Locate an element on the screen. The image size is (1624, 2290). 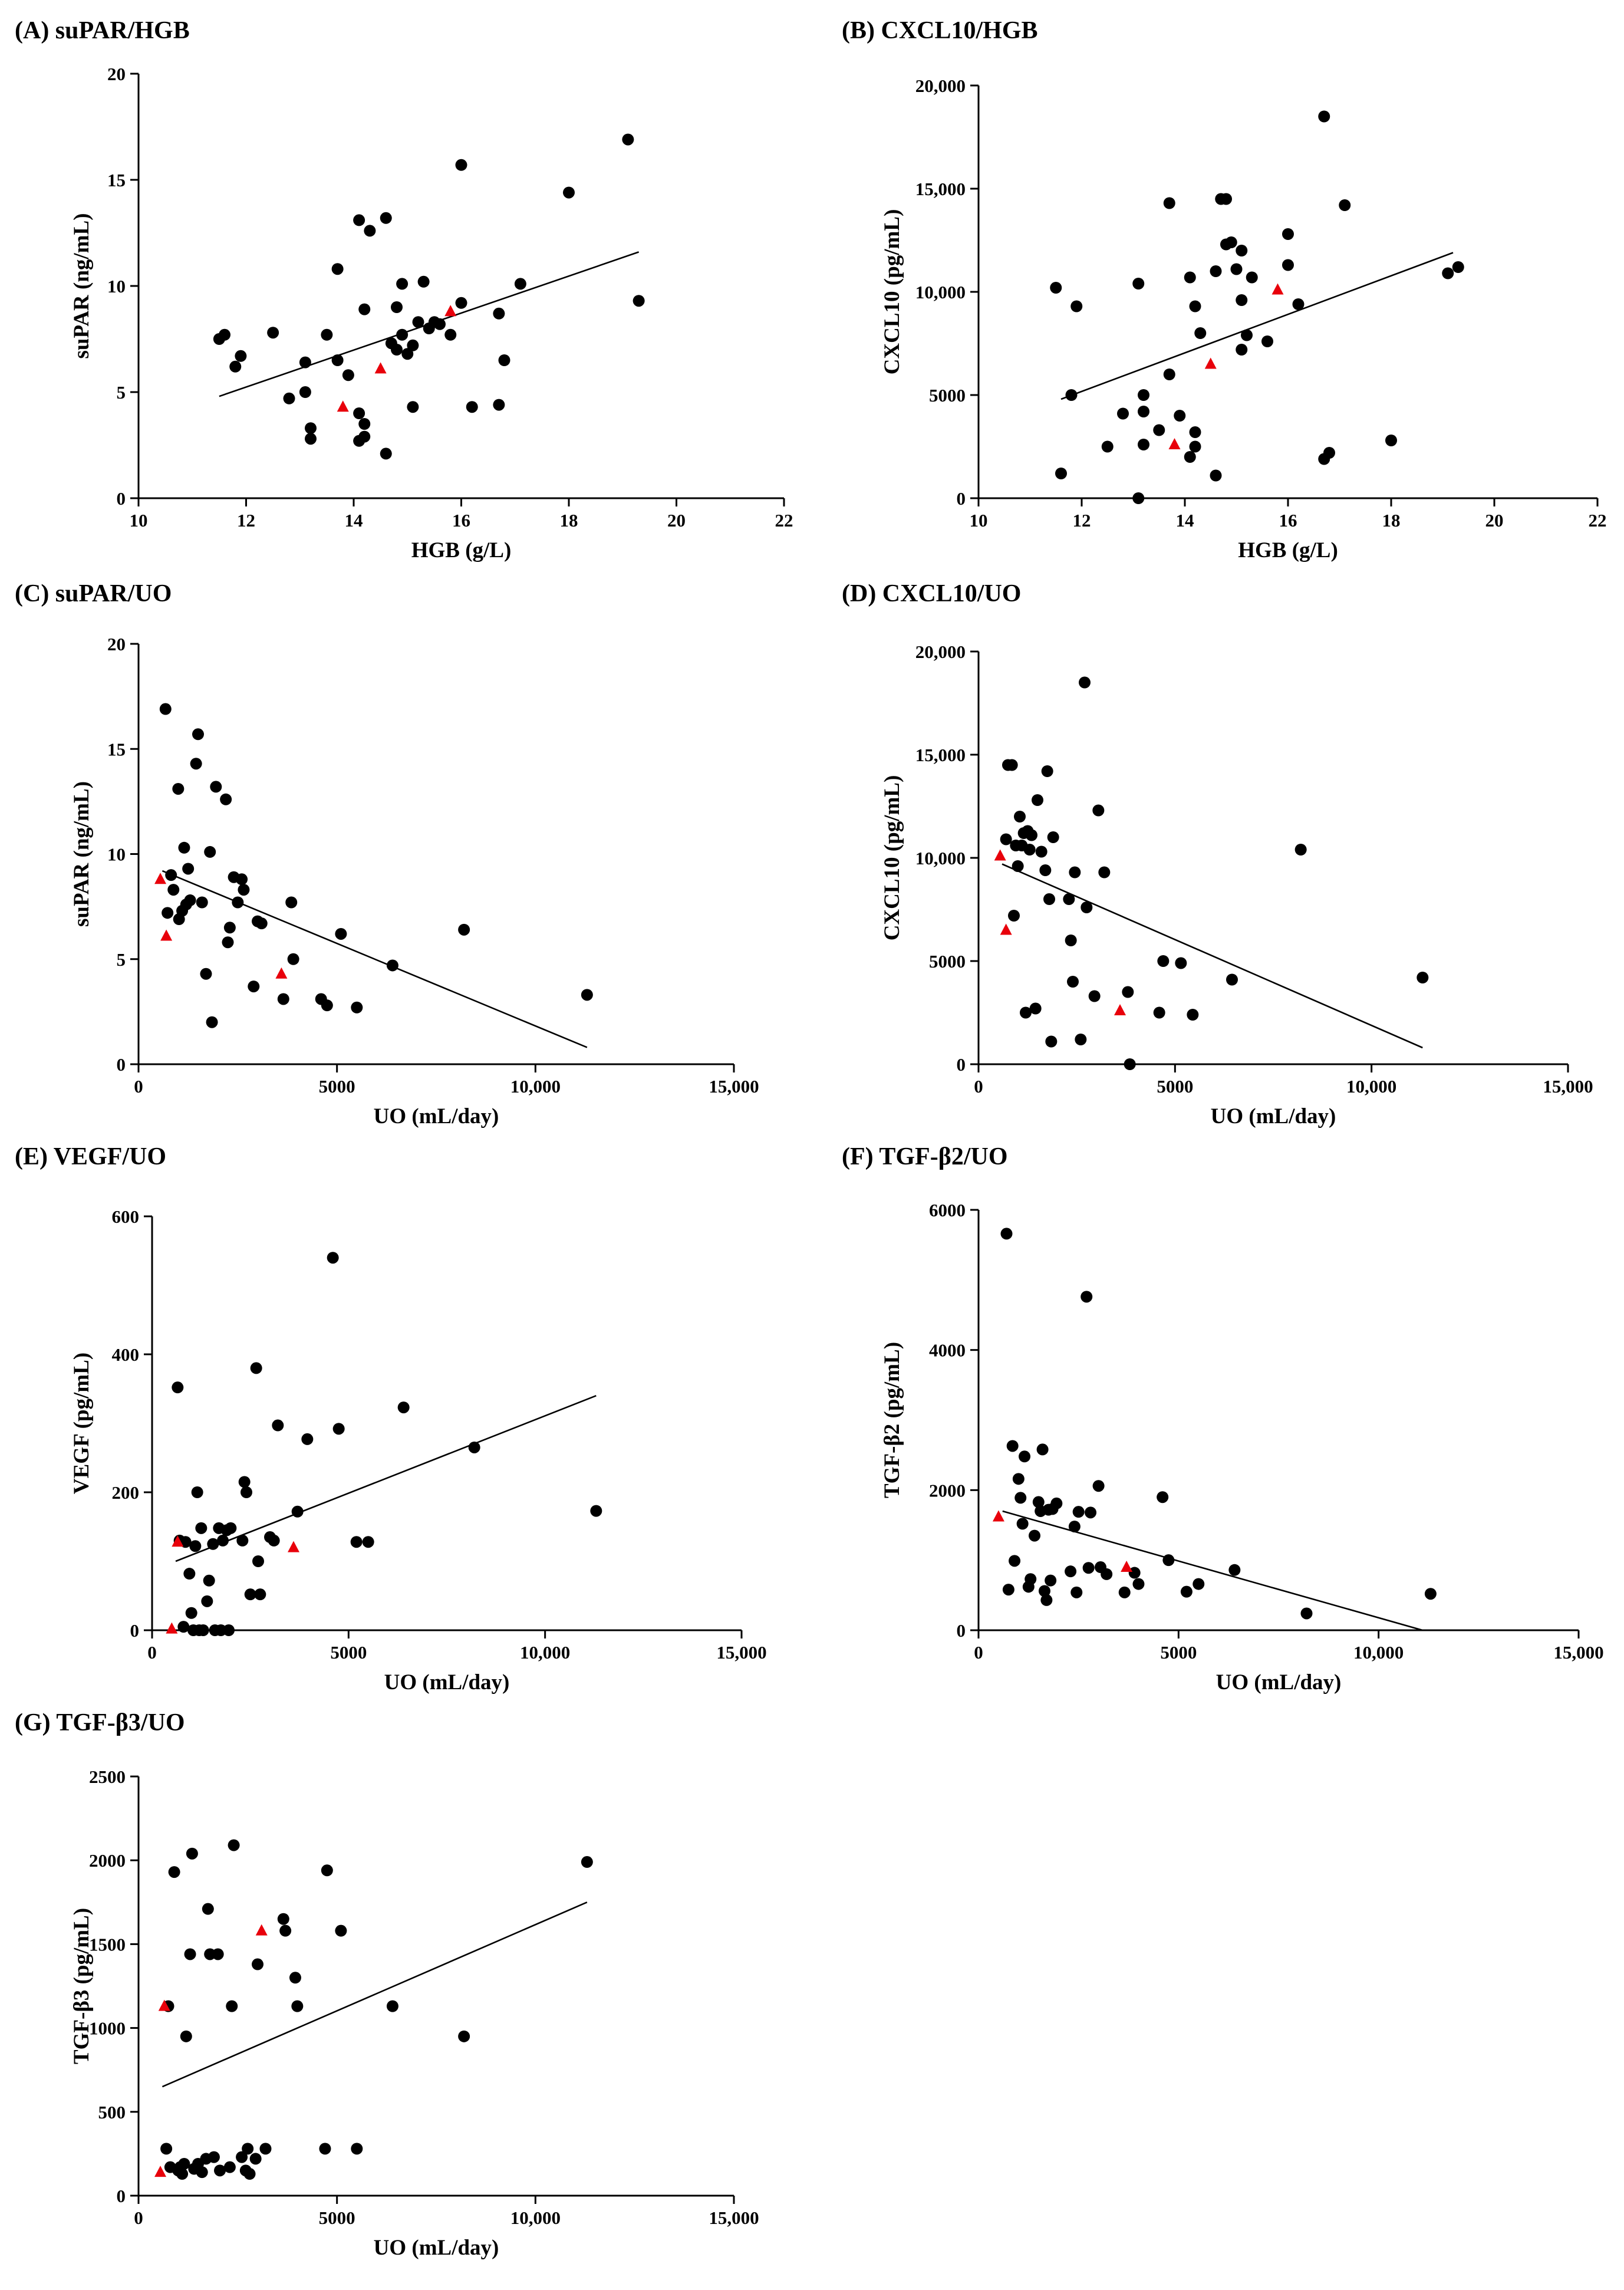
chart-title: (B) CXCL10/HGB is located at coordinates (940, 31).